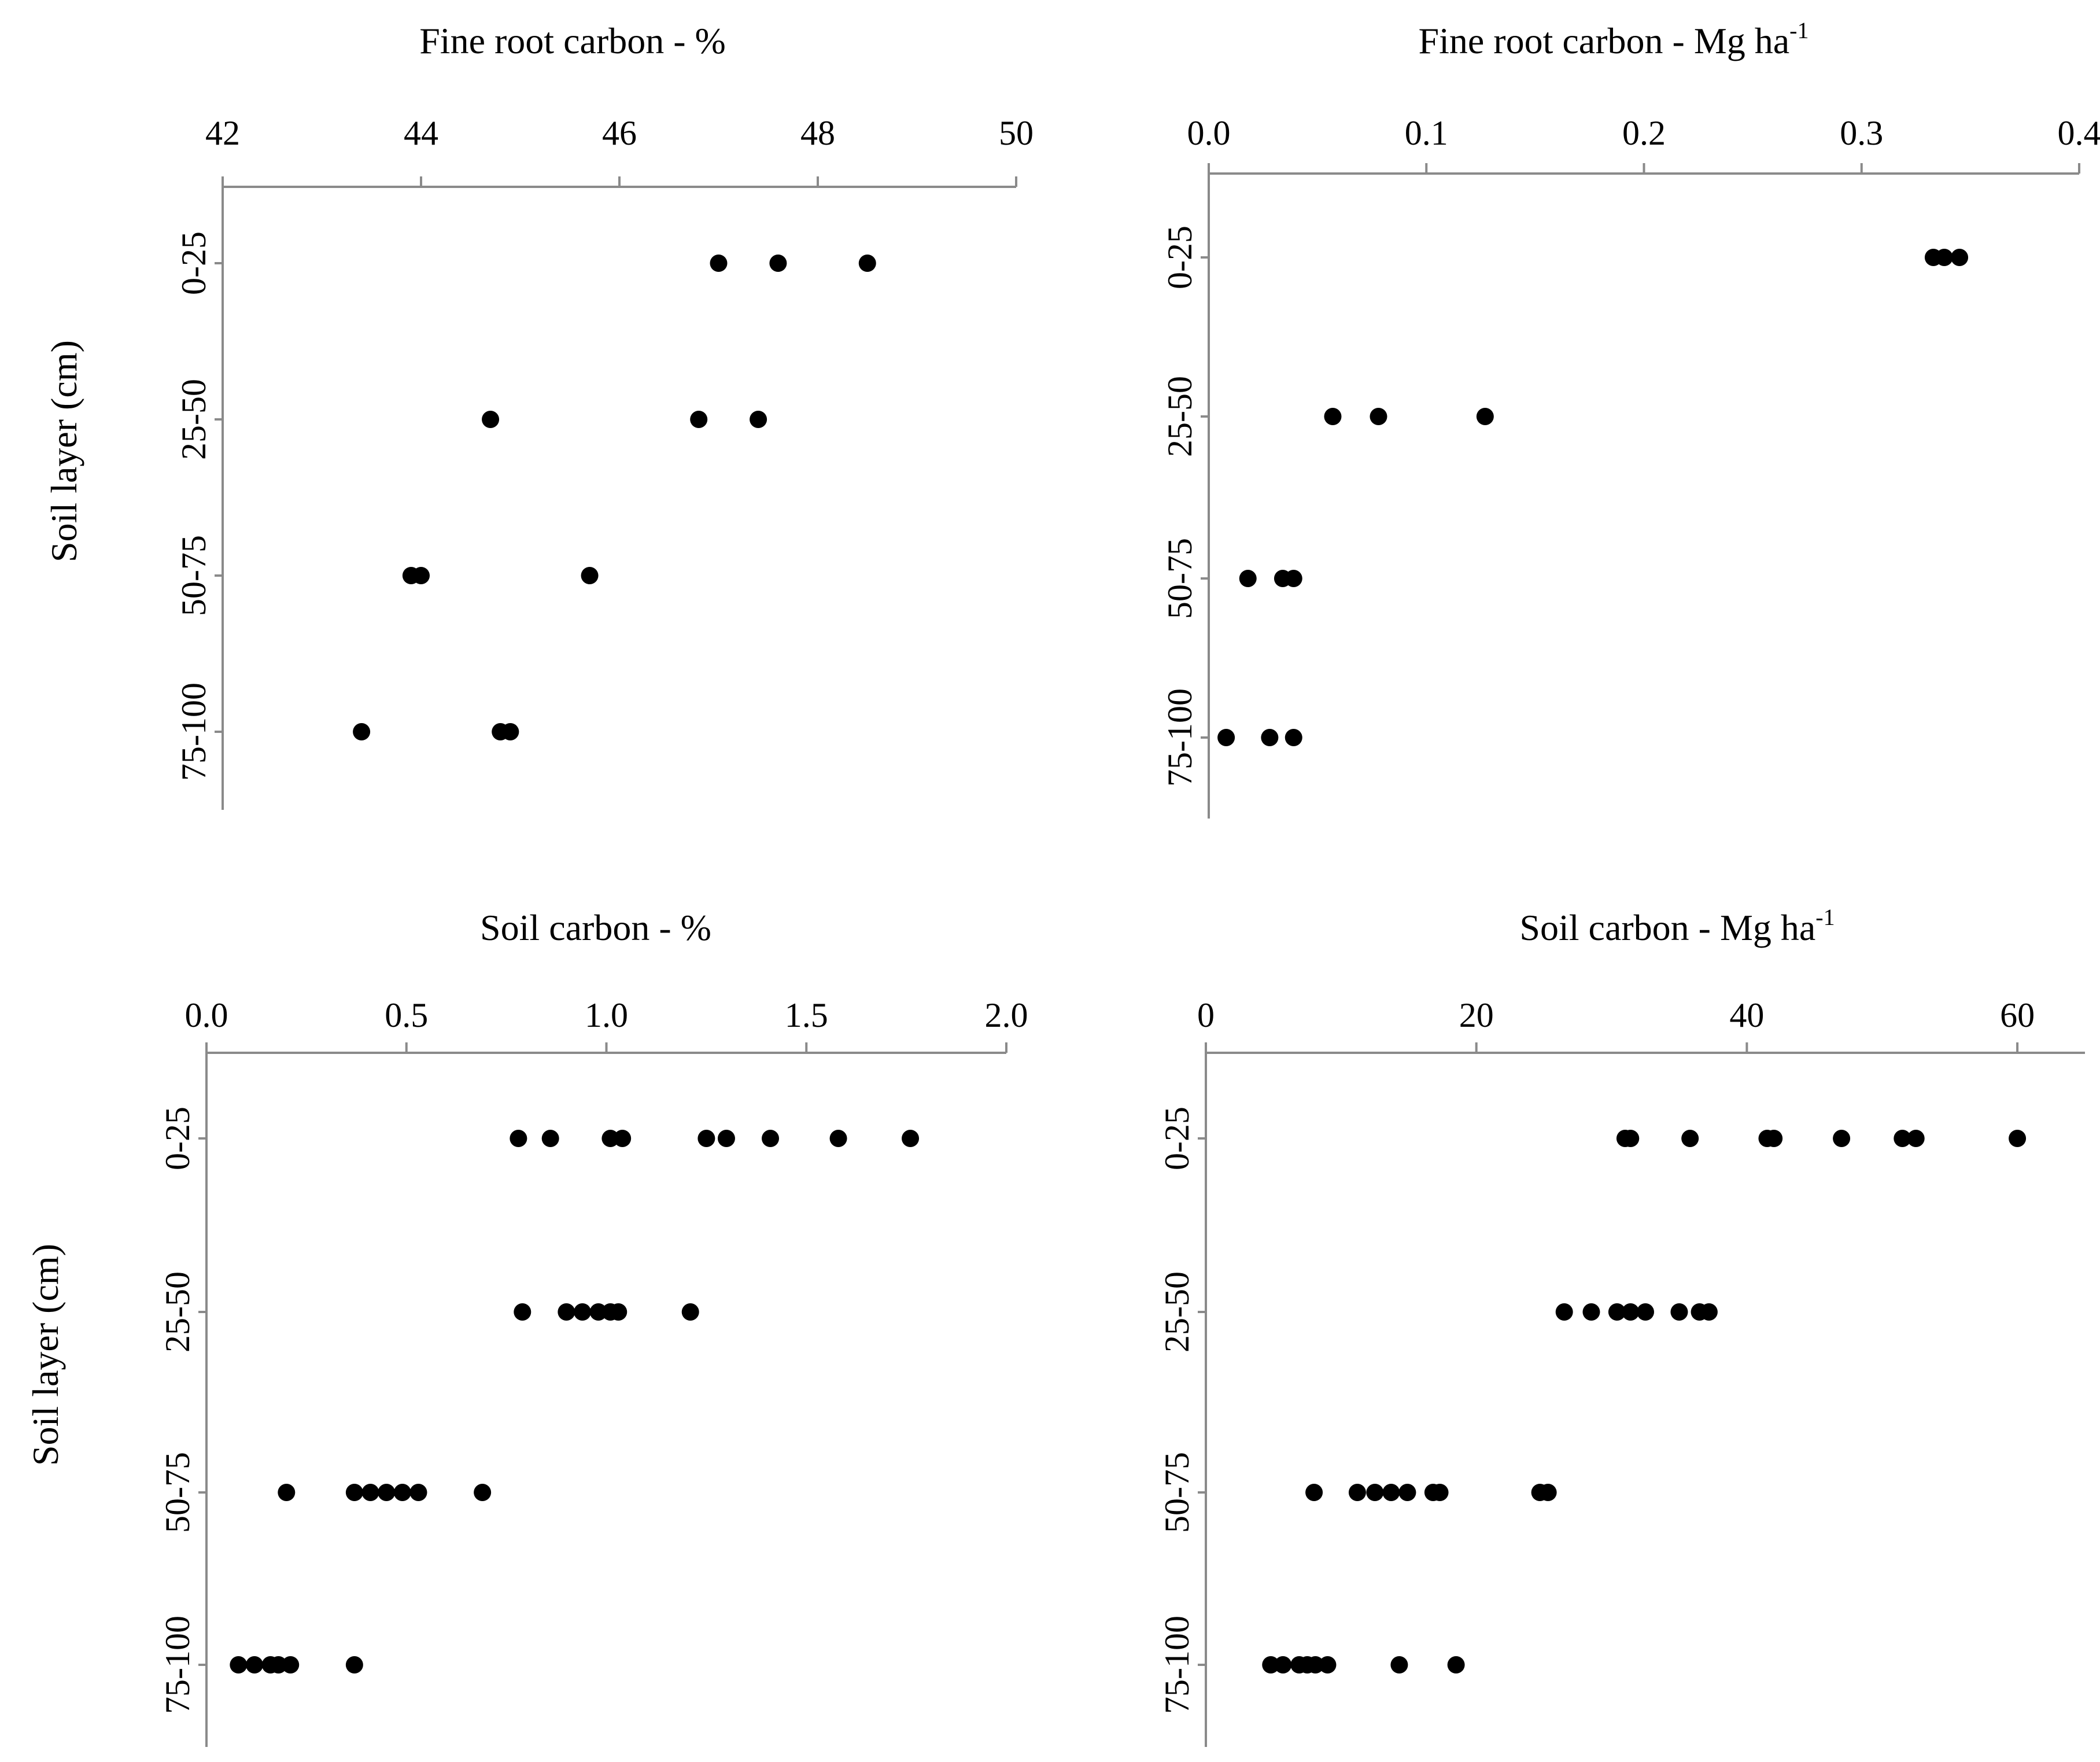 The width and height of the screenshot is (2100, 1762). I want to click on x-tick-label: 1.5, so click(806, 1015).